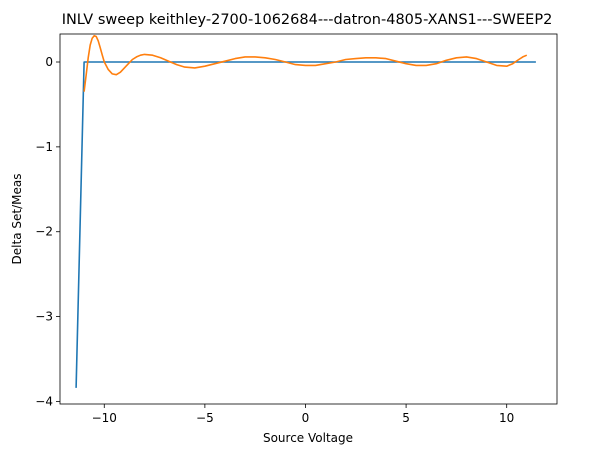 The image size is (597, 455). I want to click on y-axis: −4 −3 −2 −1 0, so click(47, 231).